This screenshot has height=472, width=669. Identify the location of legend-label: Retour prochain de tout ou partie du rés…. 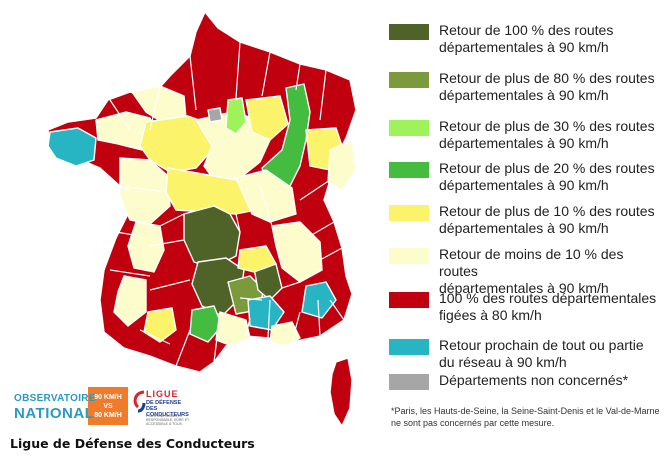
(541, 353).